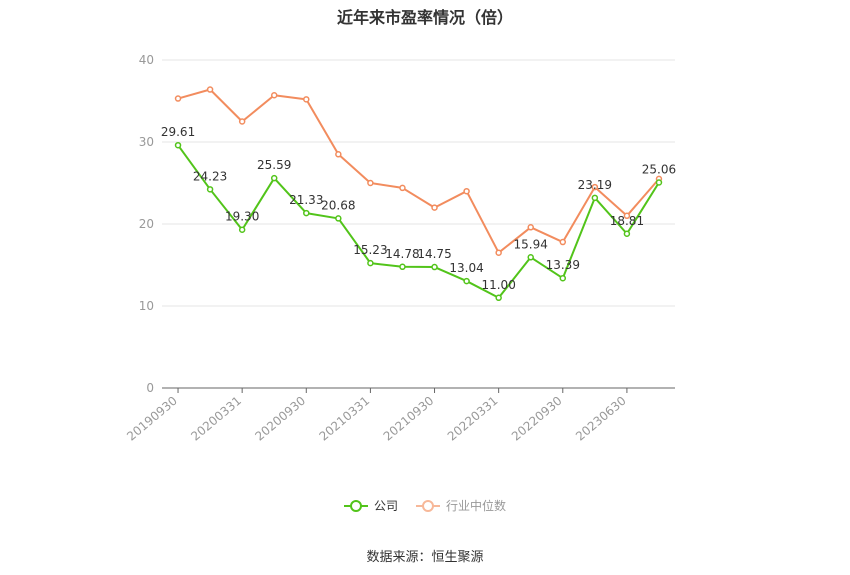 This screenshot has width=850, height=575. Describe the element at coordinates (150, 388) in the screenshot. I see `y-tick-label: 0` at that location.